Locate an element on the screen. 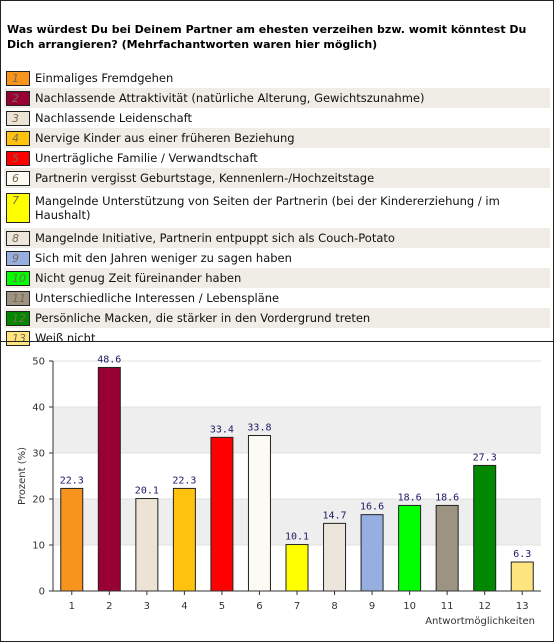  legend-label: Unerträgliche Familie / Verwandtschaft is located at coordinates (146, 158).